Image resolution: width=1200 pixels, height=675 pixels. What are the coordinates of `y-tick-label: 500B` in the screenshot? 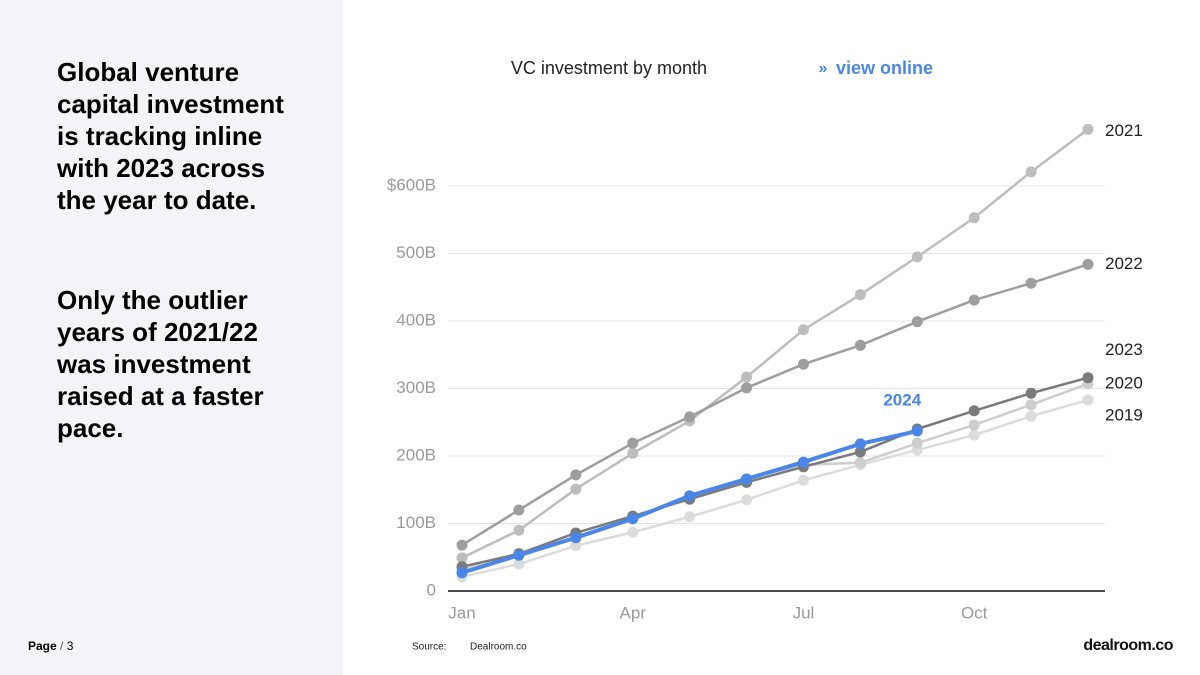 It's located at (416, 252).